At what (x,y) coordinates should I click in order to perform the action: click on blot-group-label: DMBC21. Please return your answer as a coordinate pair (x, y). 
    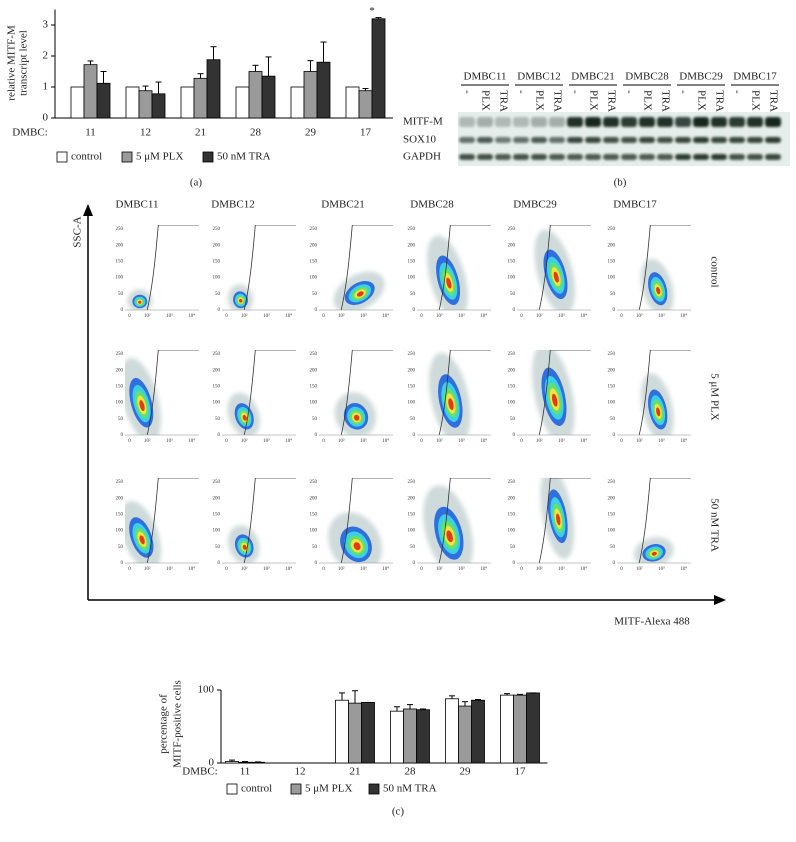
    Looking at the image, I should click on (592, 77).